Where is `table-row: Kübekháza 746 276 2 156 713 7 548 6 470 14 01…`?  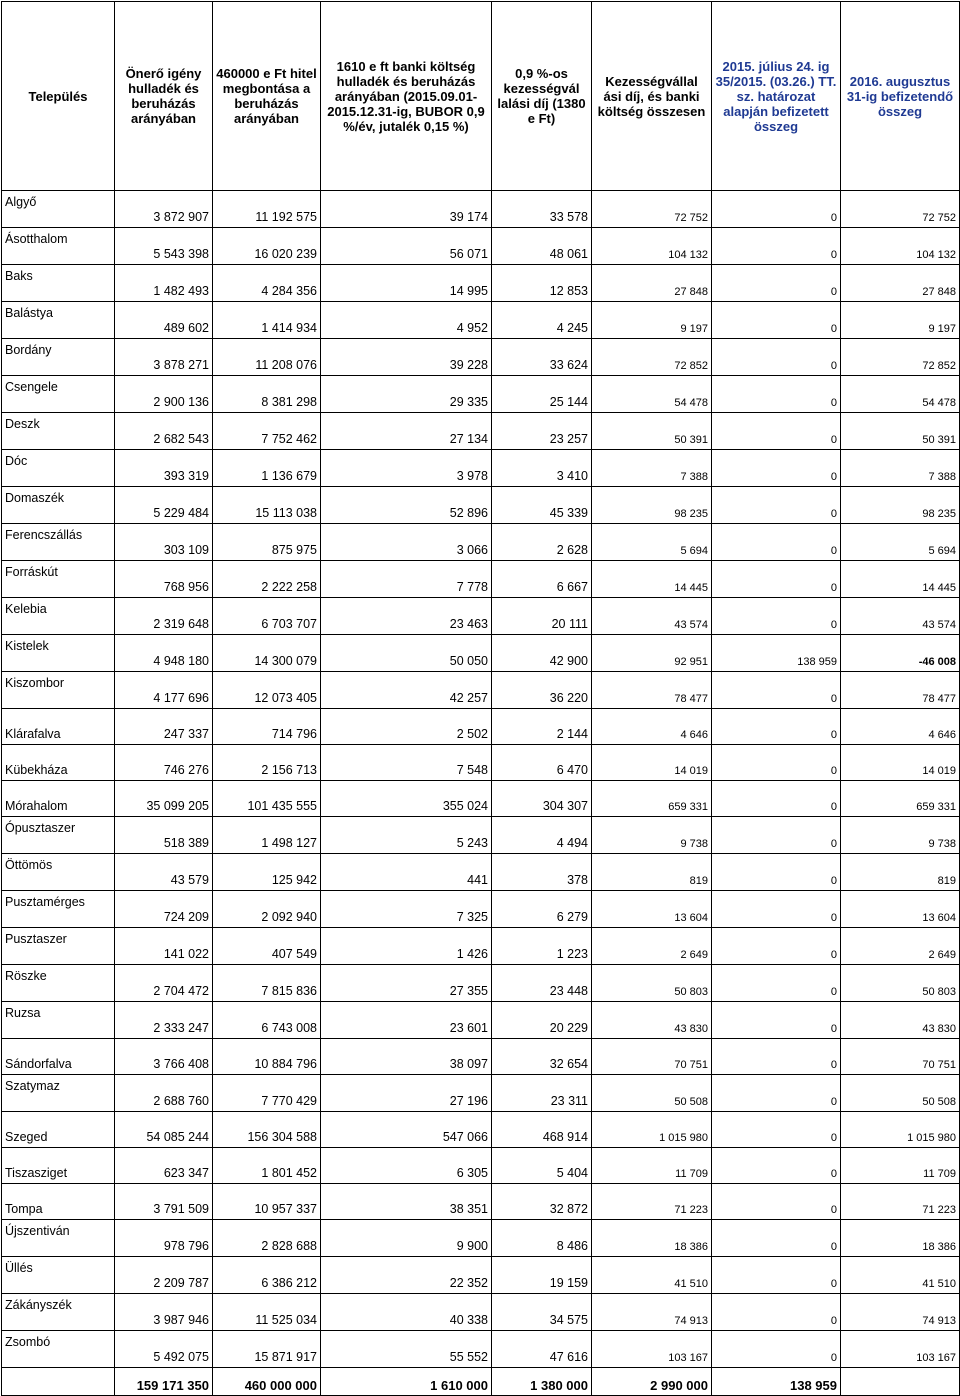 table-row: Kübekháza 746 276 2 156 713 7 548 6 470 14 01… is located at coordinates (480, 762).